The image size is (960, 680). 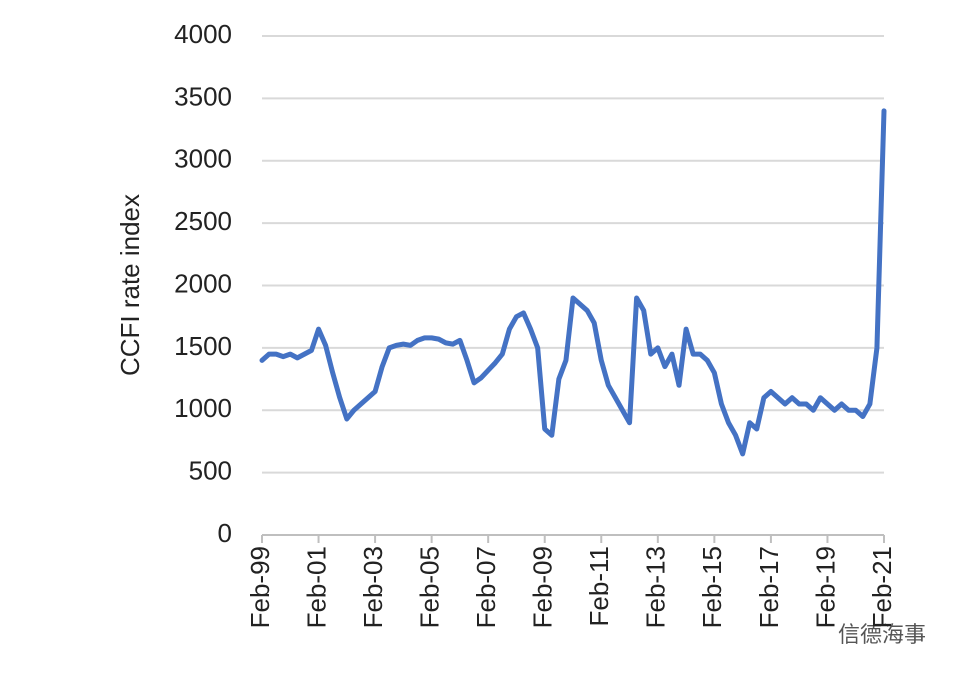 What do you see at coordinates (260, 587) in the screenshot?
I see `x-tick-label: Feb-99` at bounding box center [260, 587].